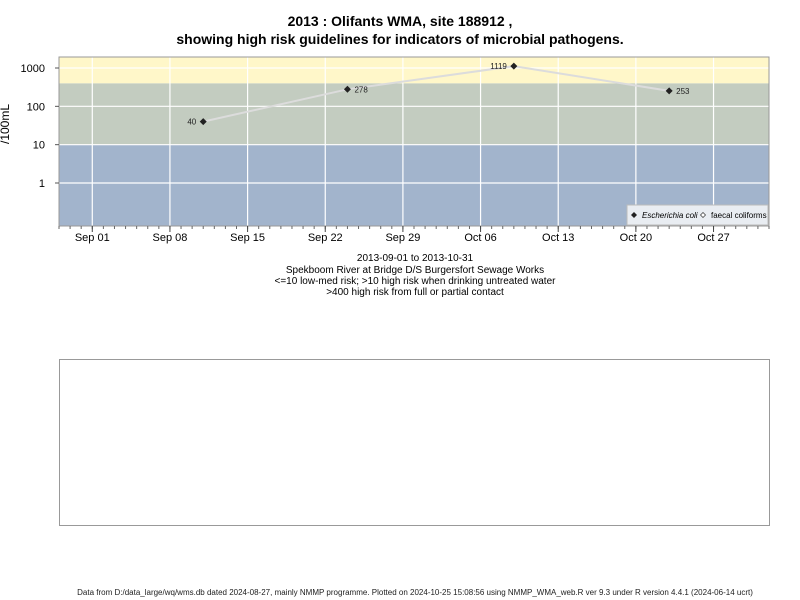  I want to click on y-tick-label: 10, so click(39, 146).